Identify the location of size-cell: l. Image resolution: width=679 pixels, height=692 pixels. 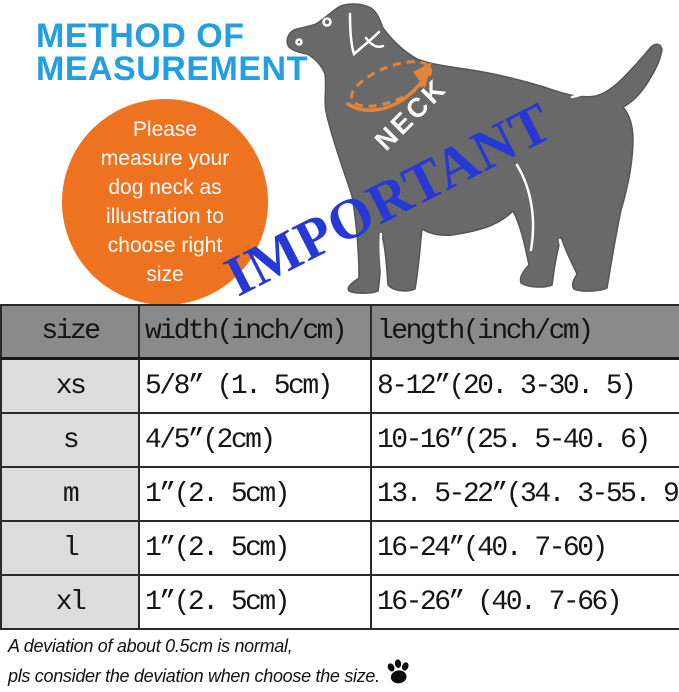
(70, 548).